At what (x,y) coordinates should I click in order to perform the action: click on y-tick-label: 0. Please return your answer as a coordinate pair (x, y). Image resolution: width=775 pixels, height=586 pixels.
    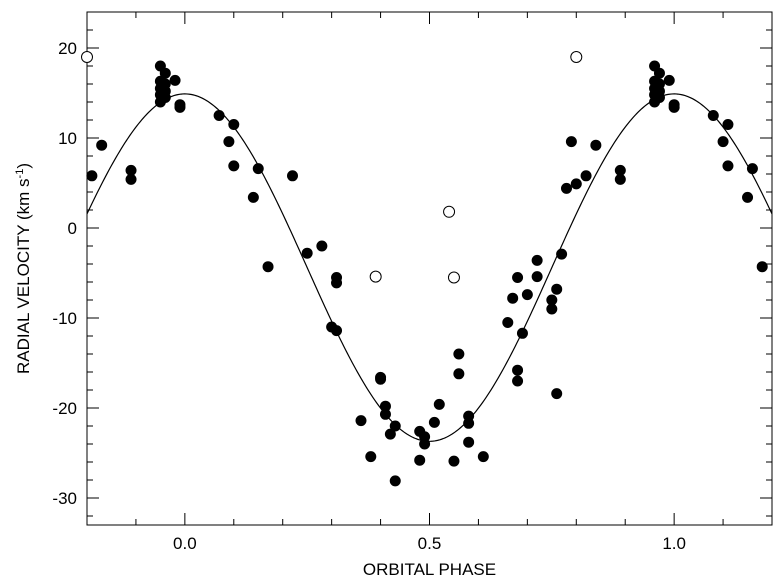
    Looking at the image, I should click on (72, 228).